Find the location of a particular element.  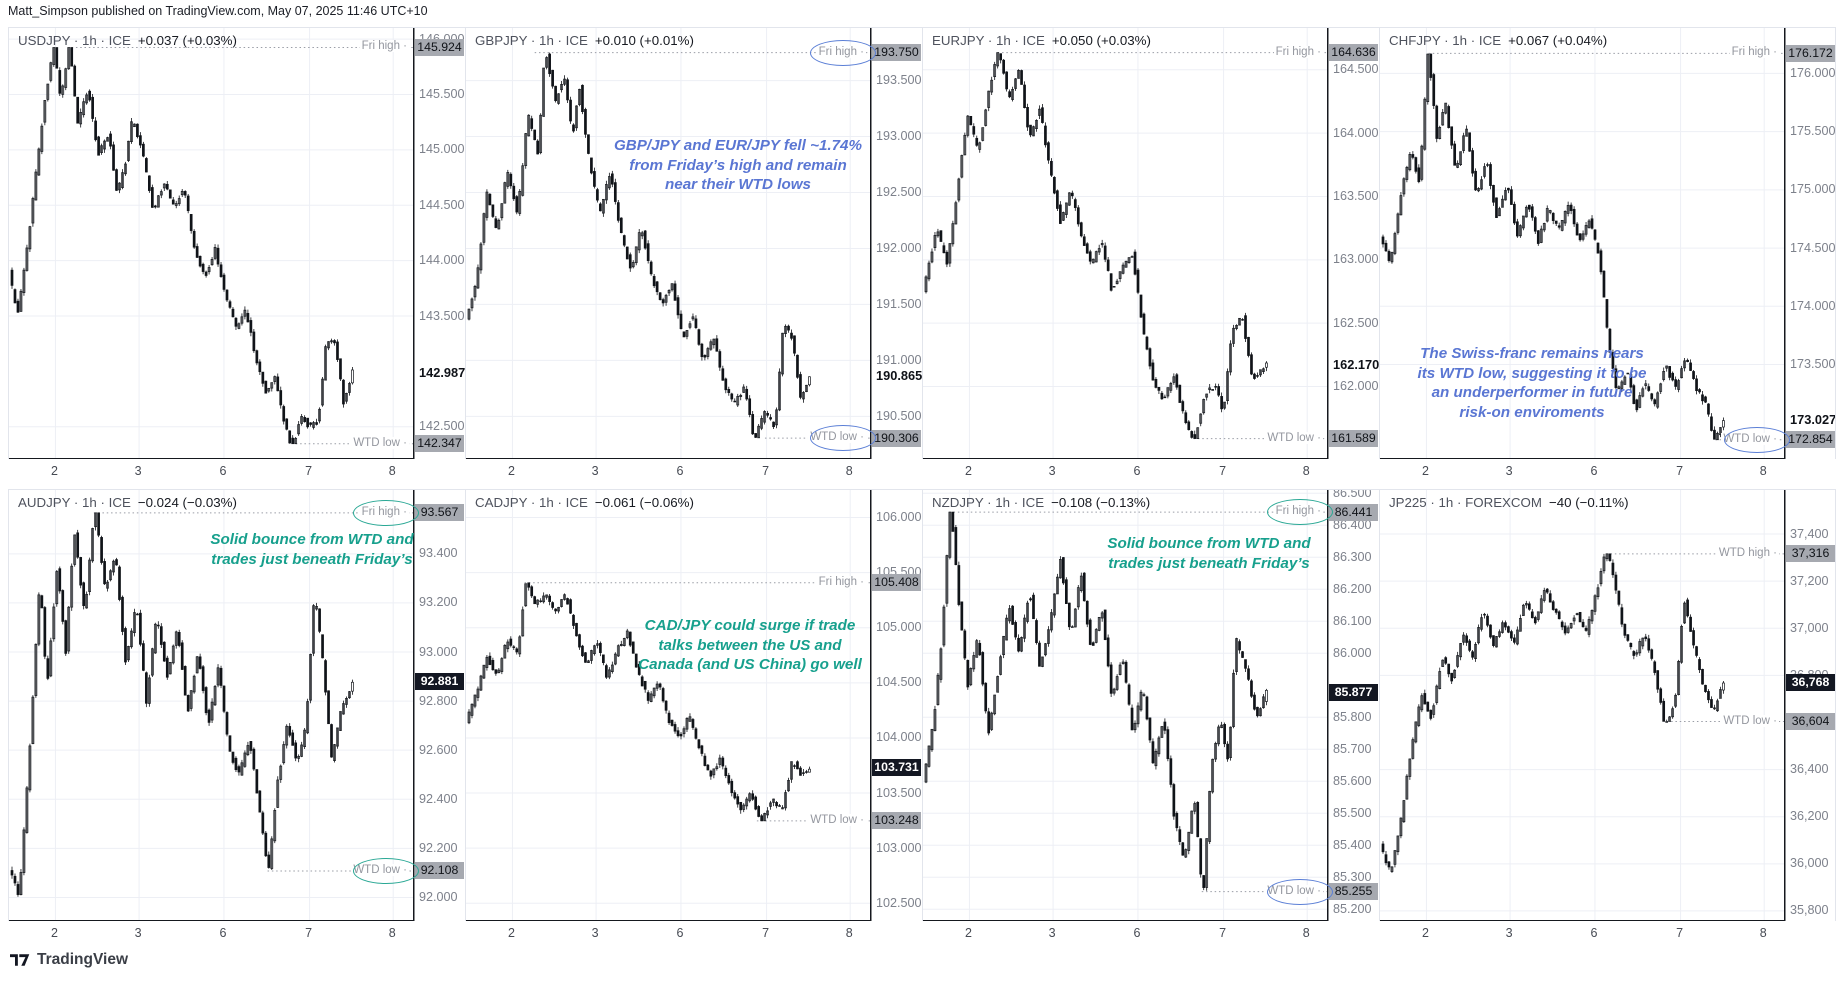

price-tick: 92.000 is located at coordinates (438, 896).